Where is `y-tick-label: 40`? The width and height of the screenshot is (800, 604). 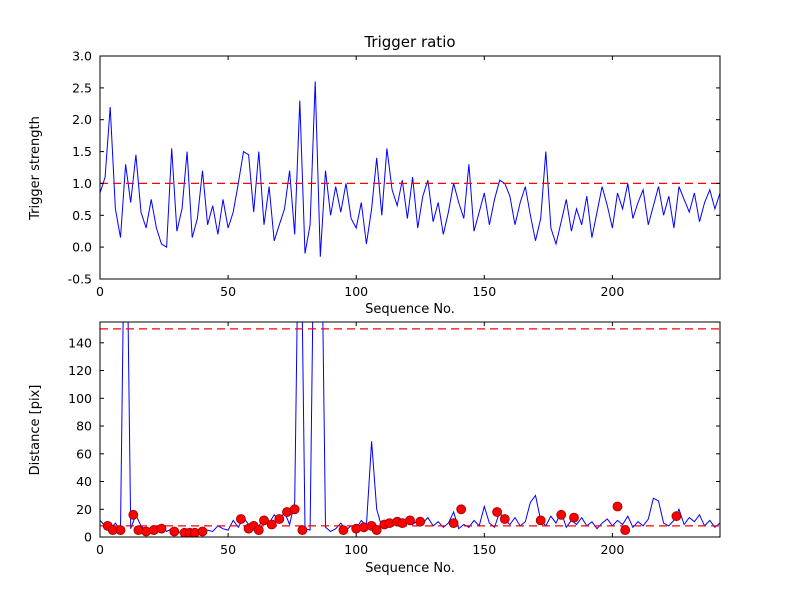 y-tick-label: 40 is located at coordinates (84, 481).